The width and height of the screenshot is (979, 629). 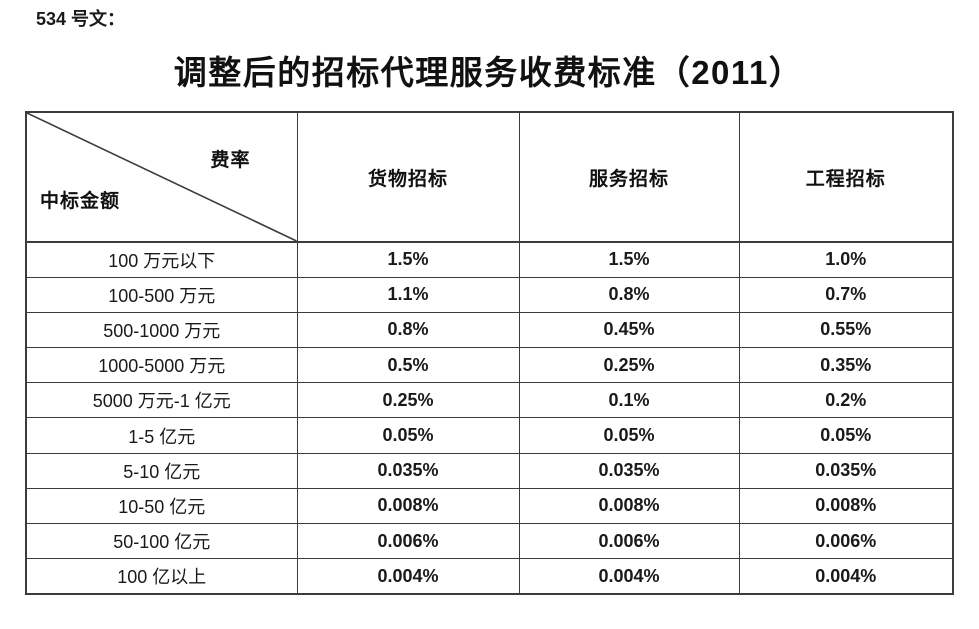 I want to click on rate-goods: 0.004%, so click(x=408, y=576).